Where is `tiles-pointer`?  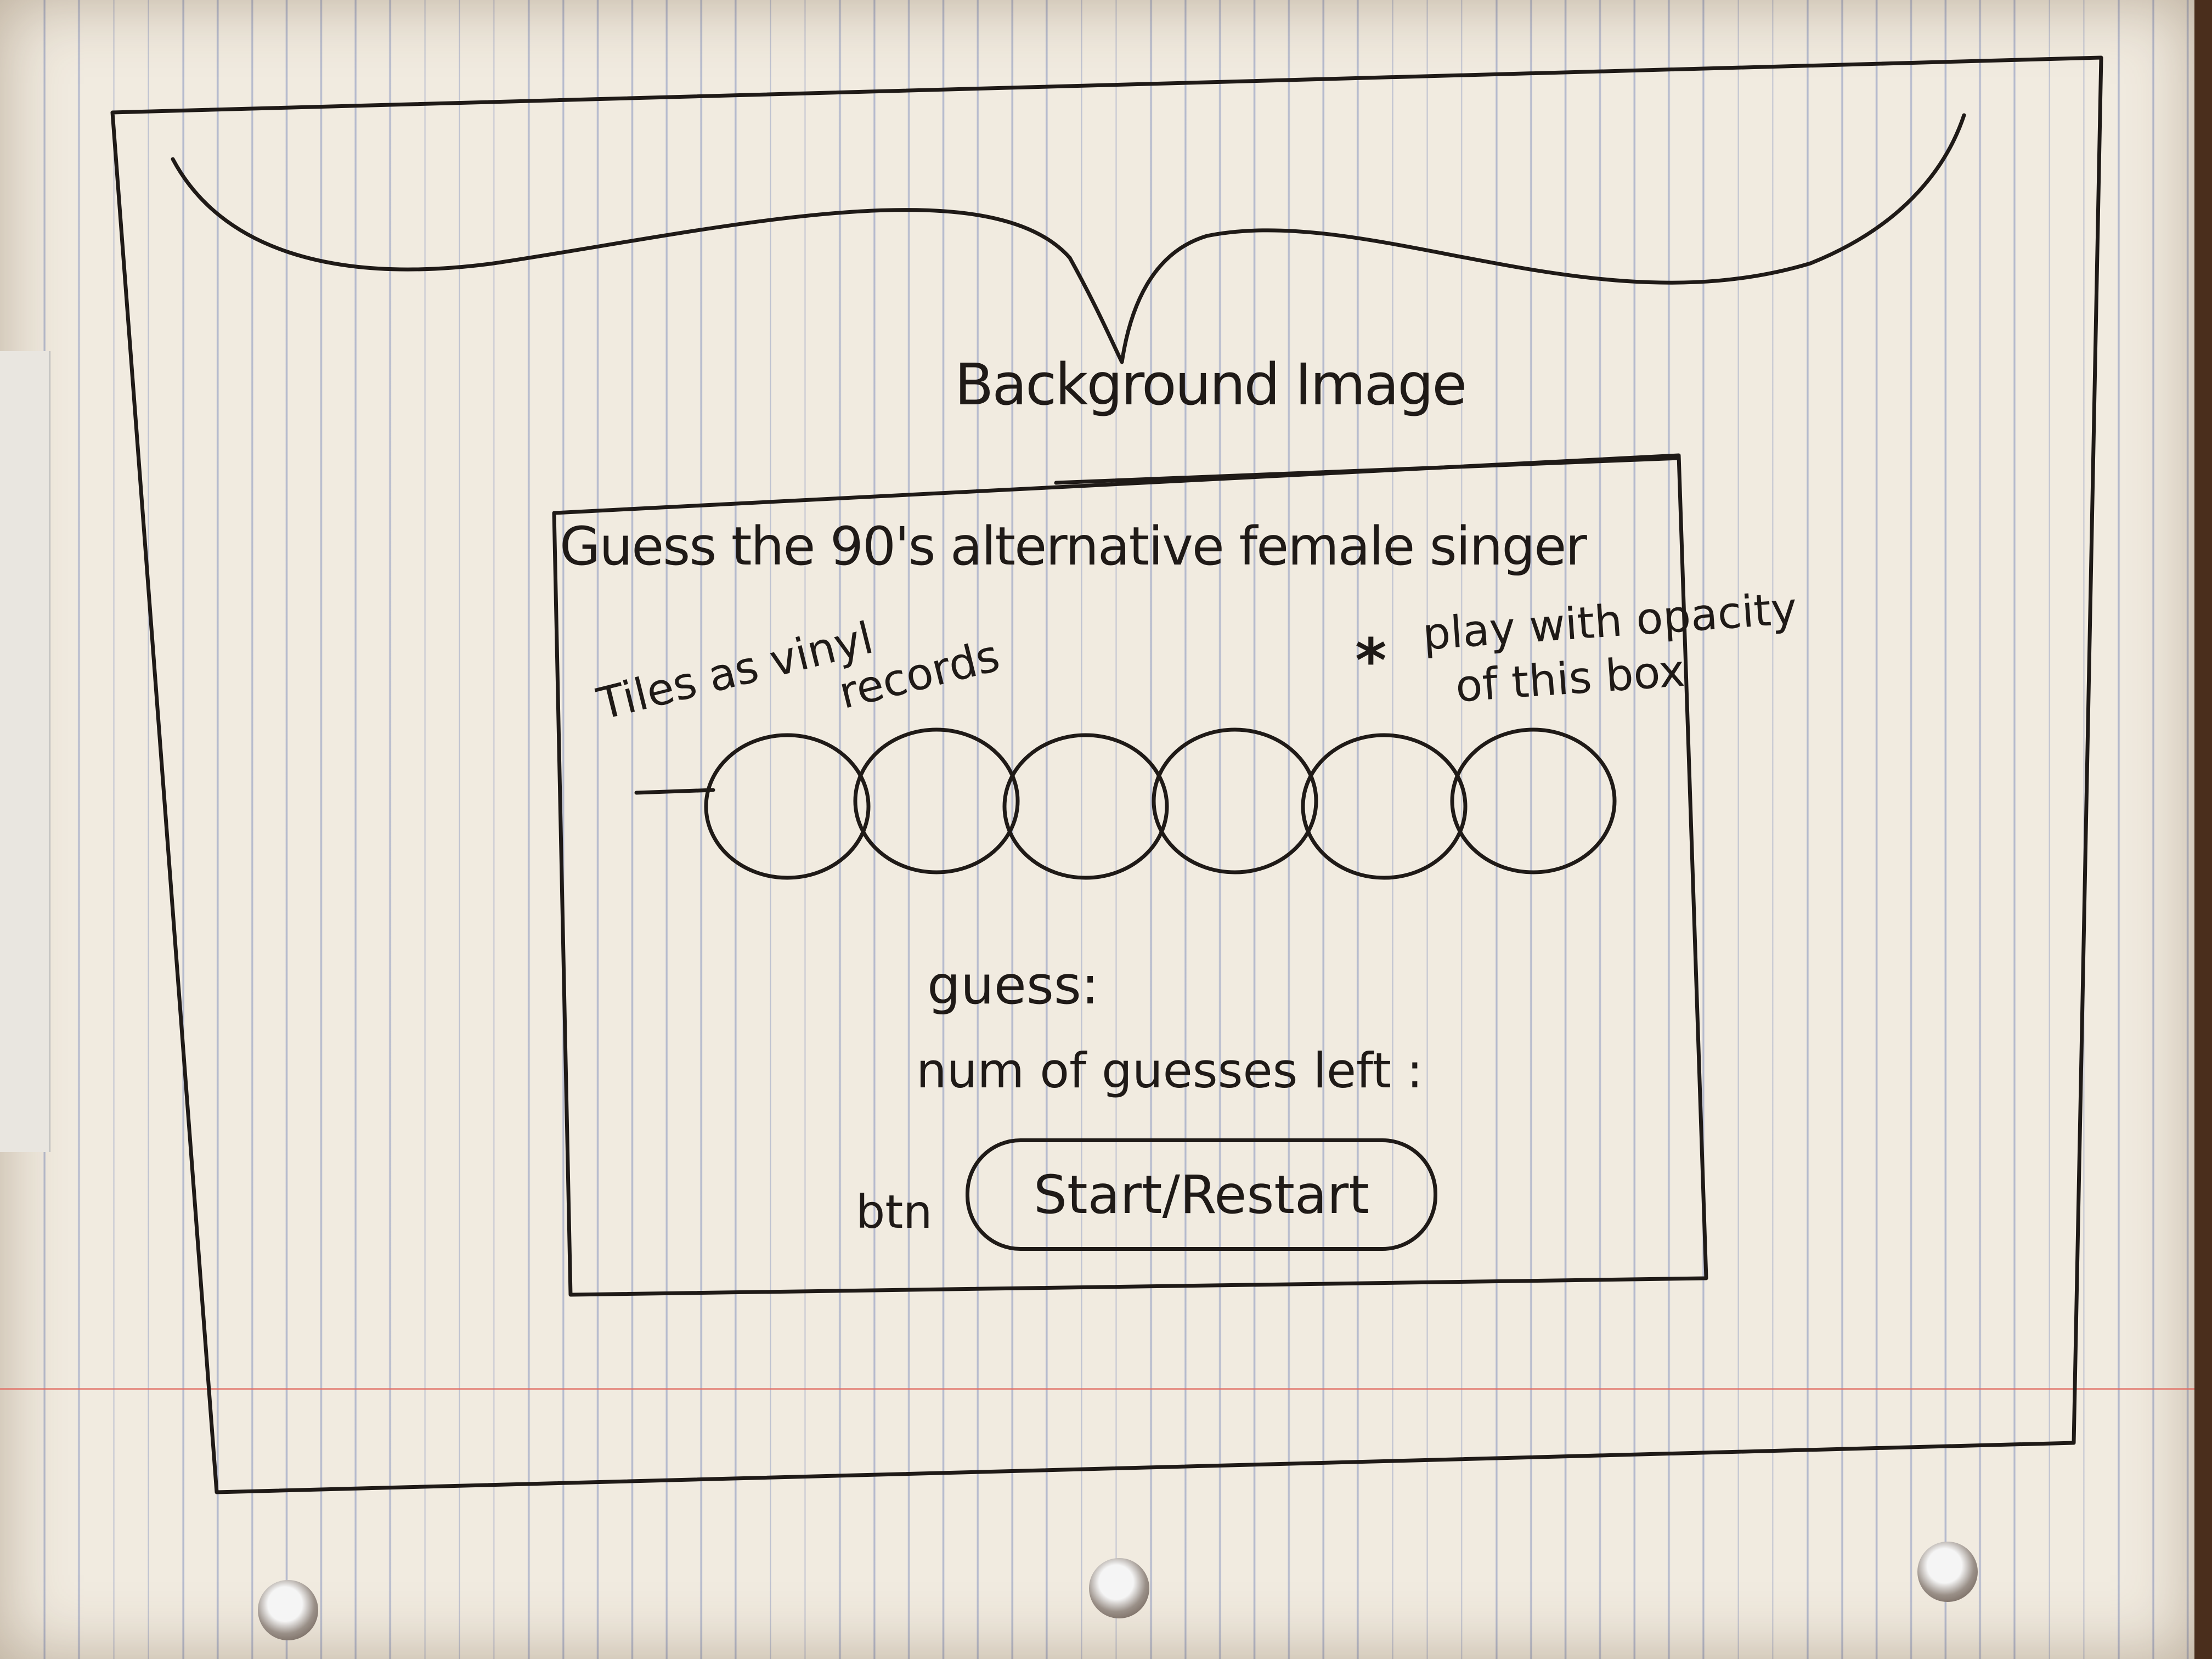
tiles-pointer is located at coordinates (675, 792).